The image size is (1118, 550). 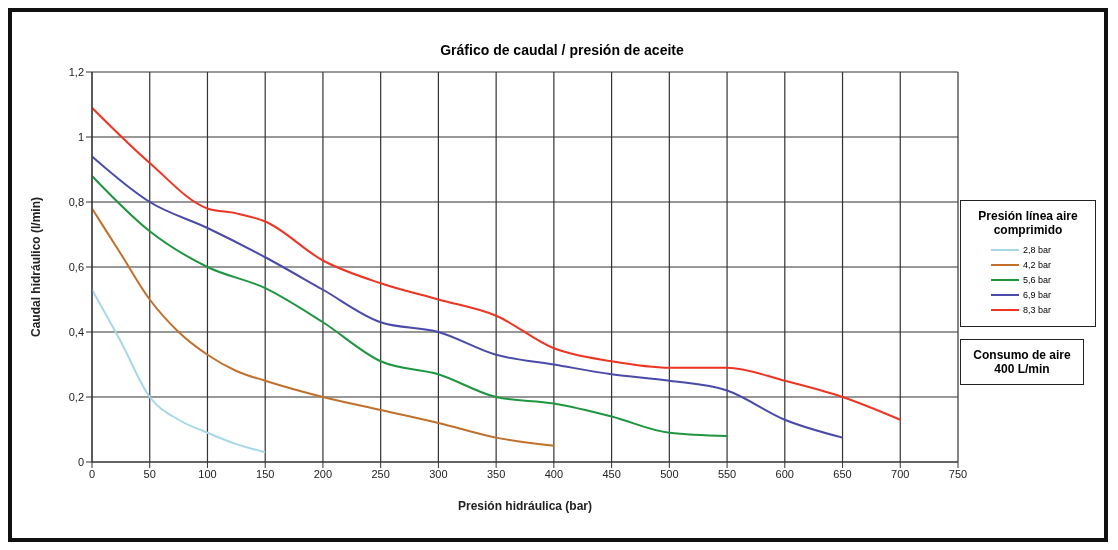 I want to click on x-tick-label: 200, so click(x=323, y=473).